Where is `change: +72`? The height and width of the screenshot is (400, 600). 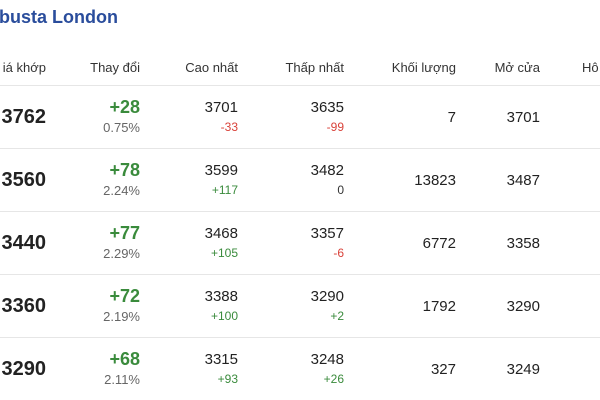 change: +72 is located at coordinates (124, 296).